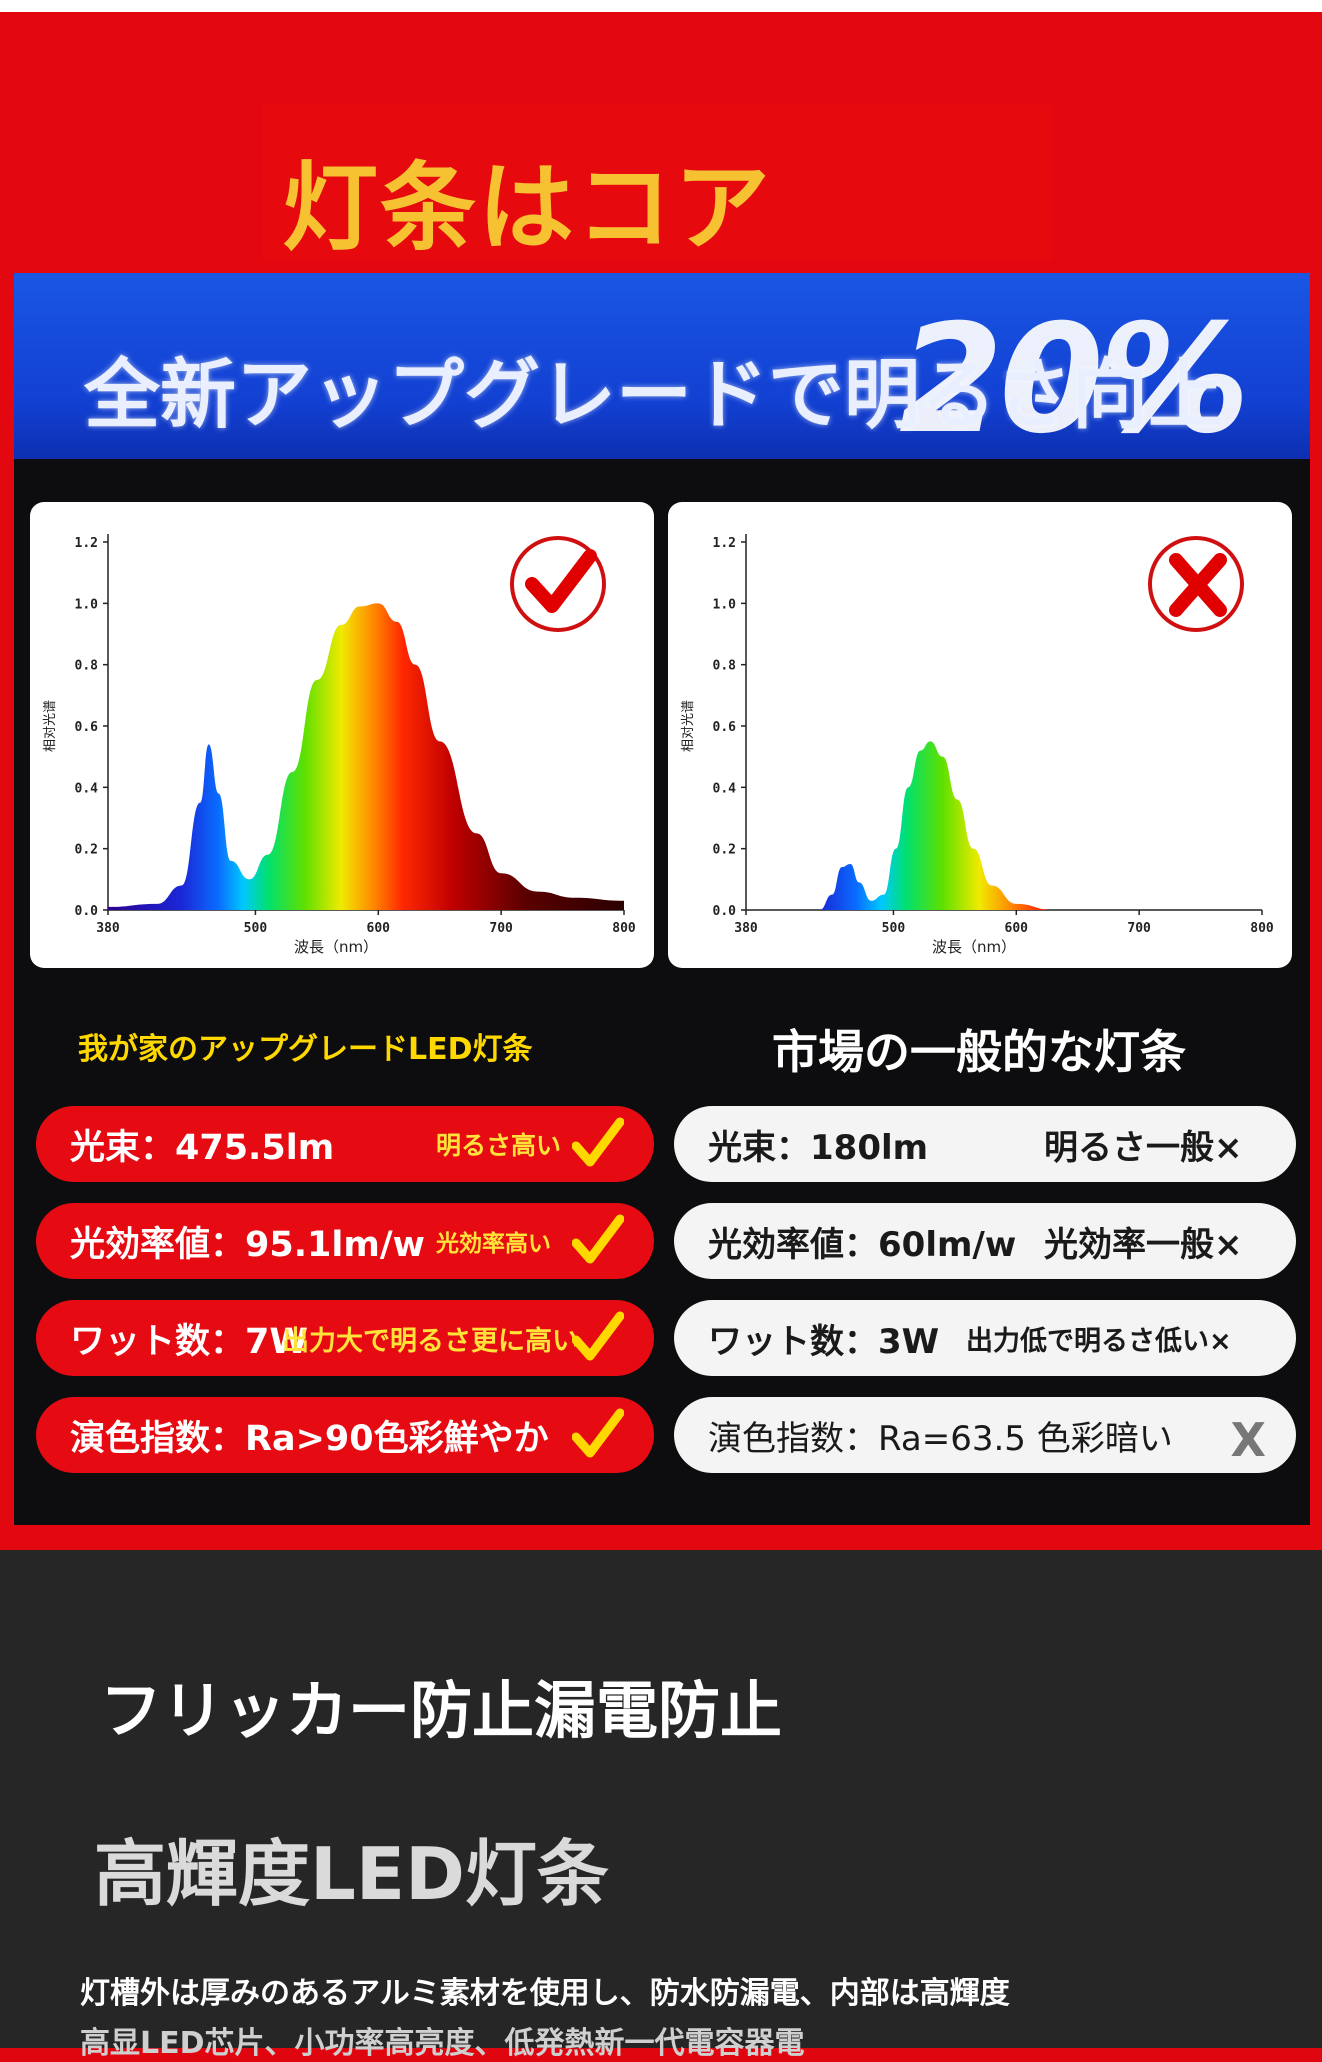  I want to click on spec-value: 光束：475.5lm, so click(202, 1147).